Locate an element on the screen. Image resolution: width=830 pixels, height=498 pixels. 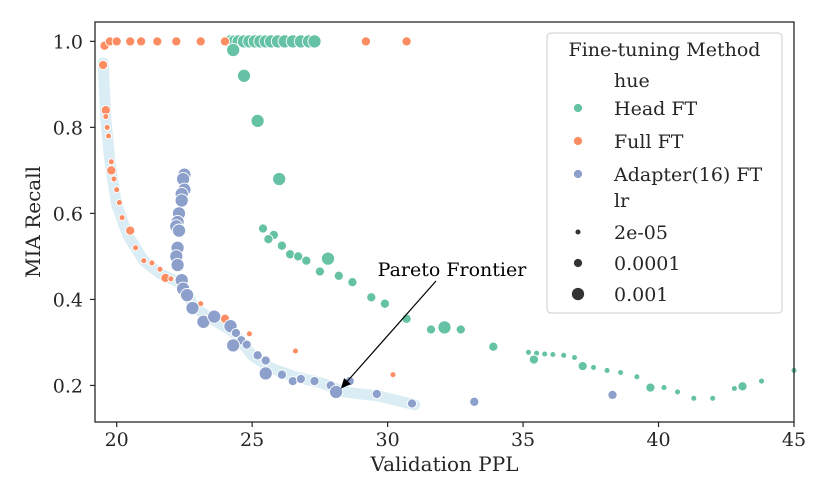
y-axis-label: MIA Recall is located at coordinates (33, 222).